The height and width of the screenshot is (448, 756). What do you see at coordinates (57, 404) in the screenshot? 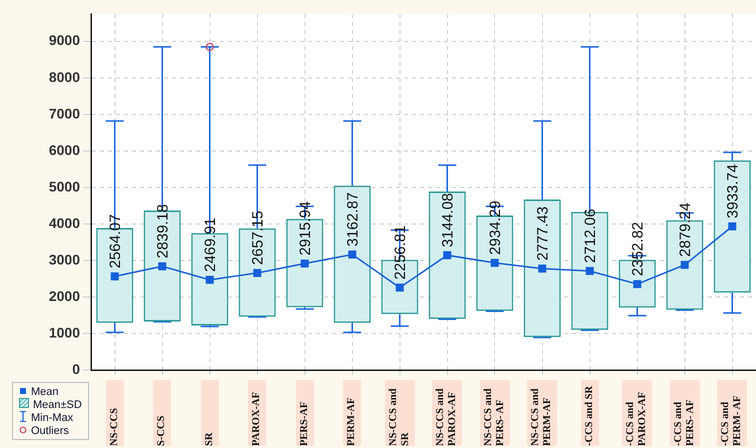
I see `text: Mean±SD` at bounding box center [57, 404].